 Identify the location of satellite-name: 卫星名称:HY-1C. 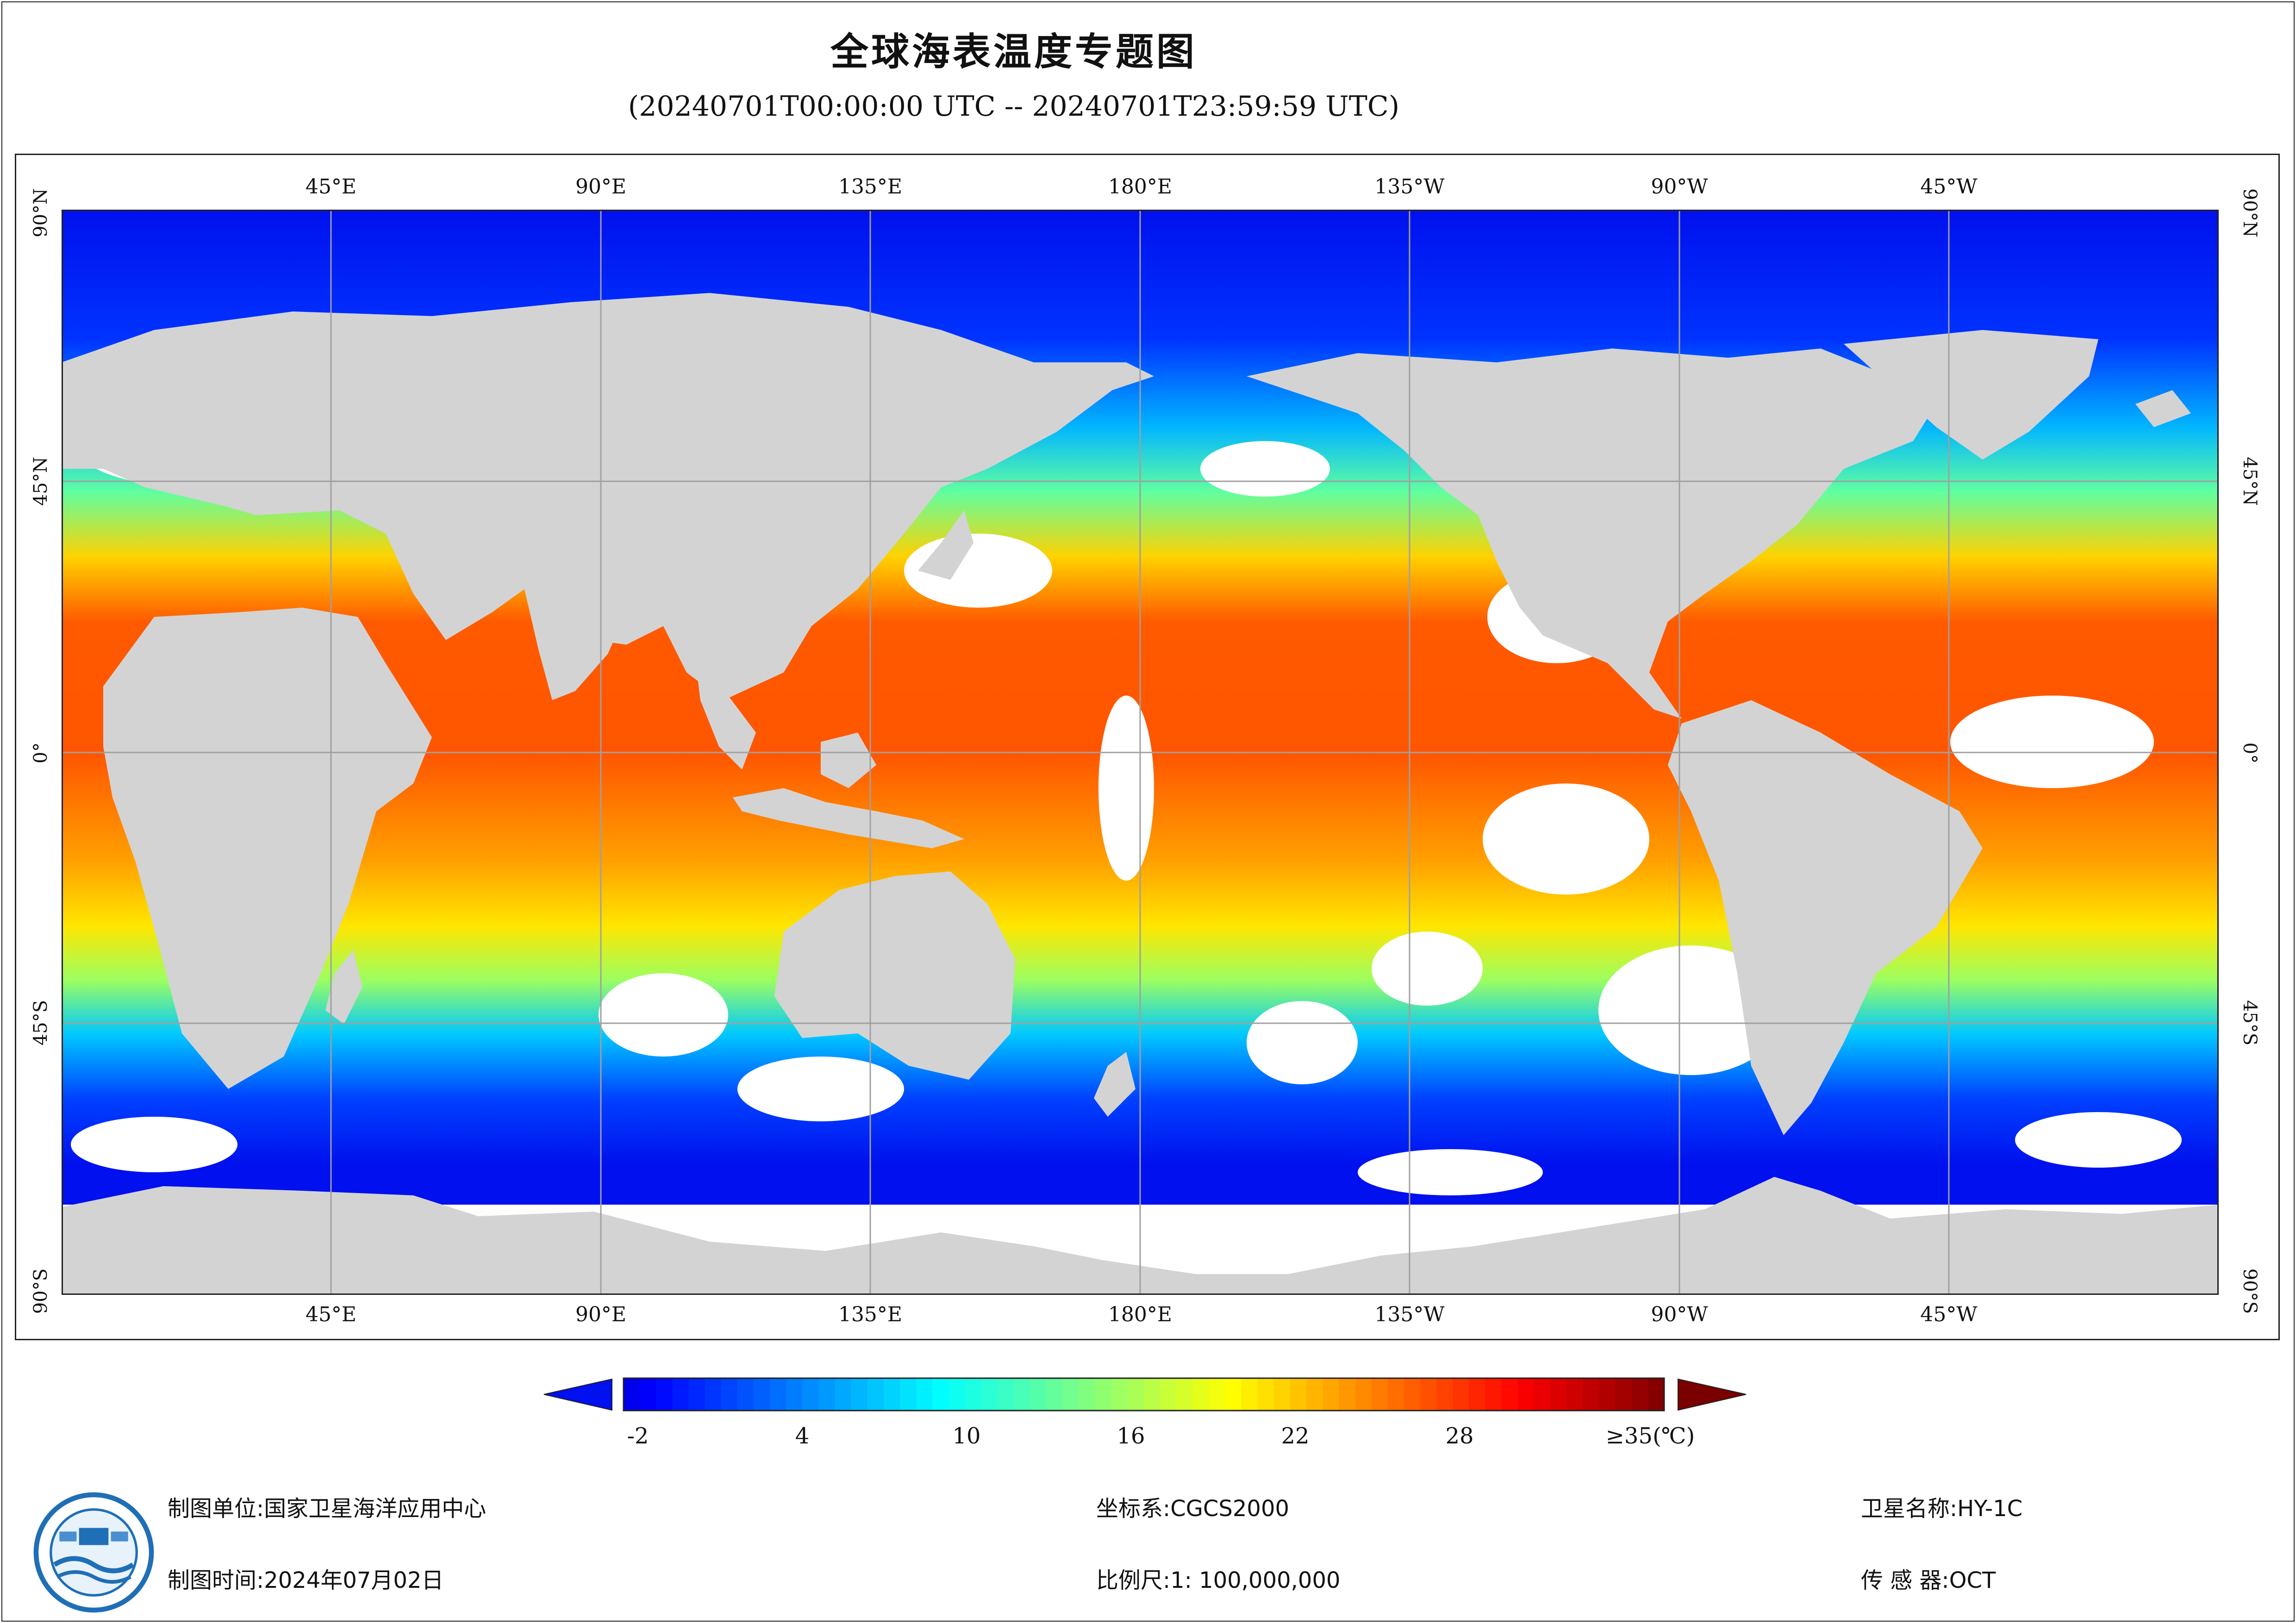
(1942, 1509).